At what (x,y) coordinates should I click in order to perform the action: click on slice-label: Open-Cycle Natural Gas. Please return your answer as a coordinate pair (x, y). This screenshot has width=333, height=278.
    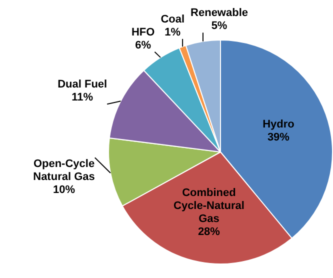
    Looking at the image, I should click on (64, 171).